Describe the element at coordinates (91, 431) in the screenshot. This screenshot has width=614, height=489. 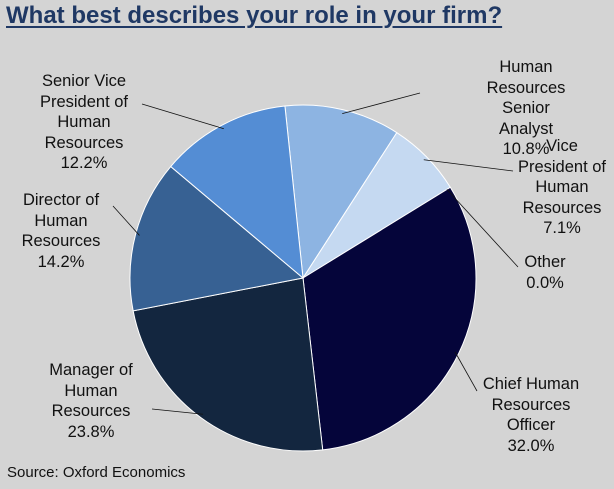
I see `slice-value: 23.8%` at that location.